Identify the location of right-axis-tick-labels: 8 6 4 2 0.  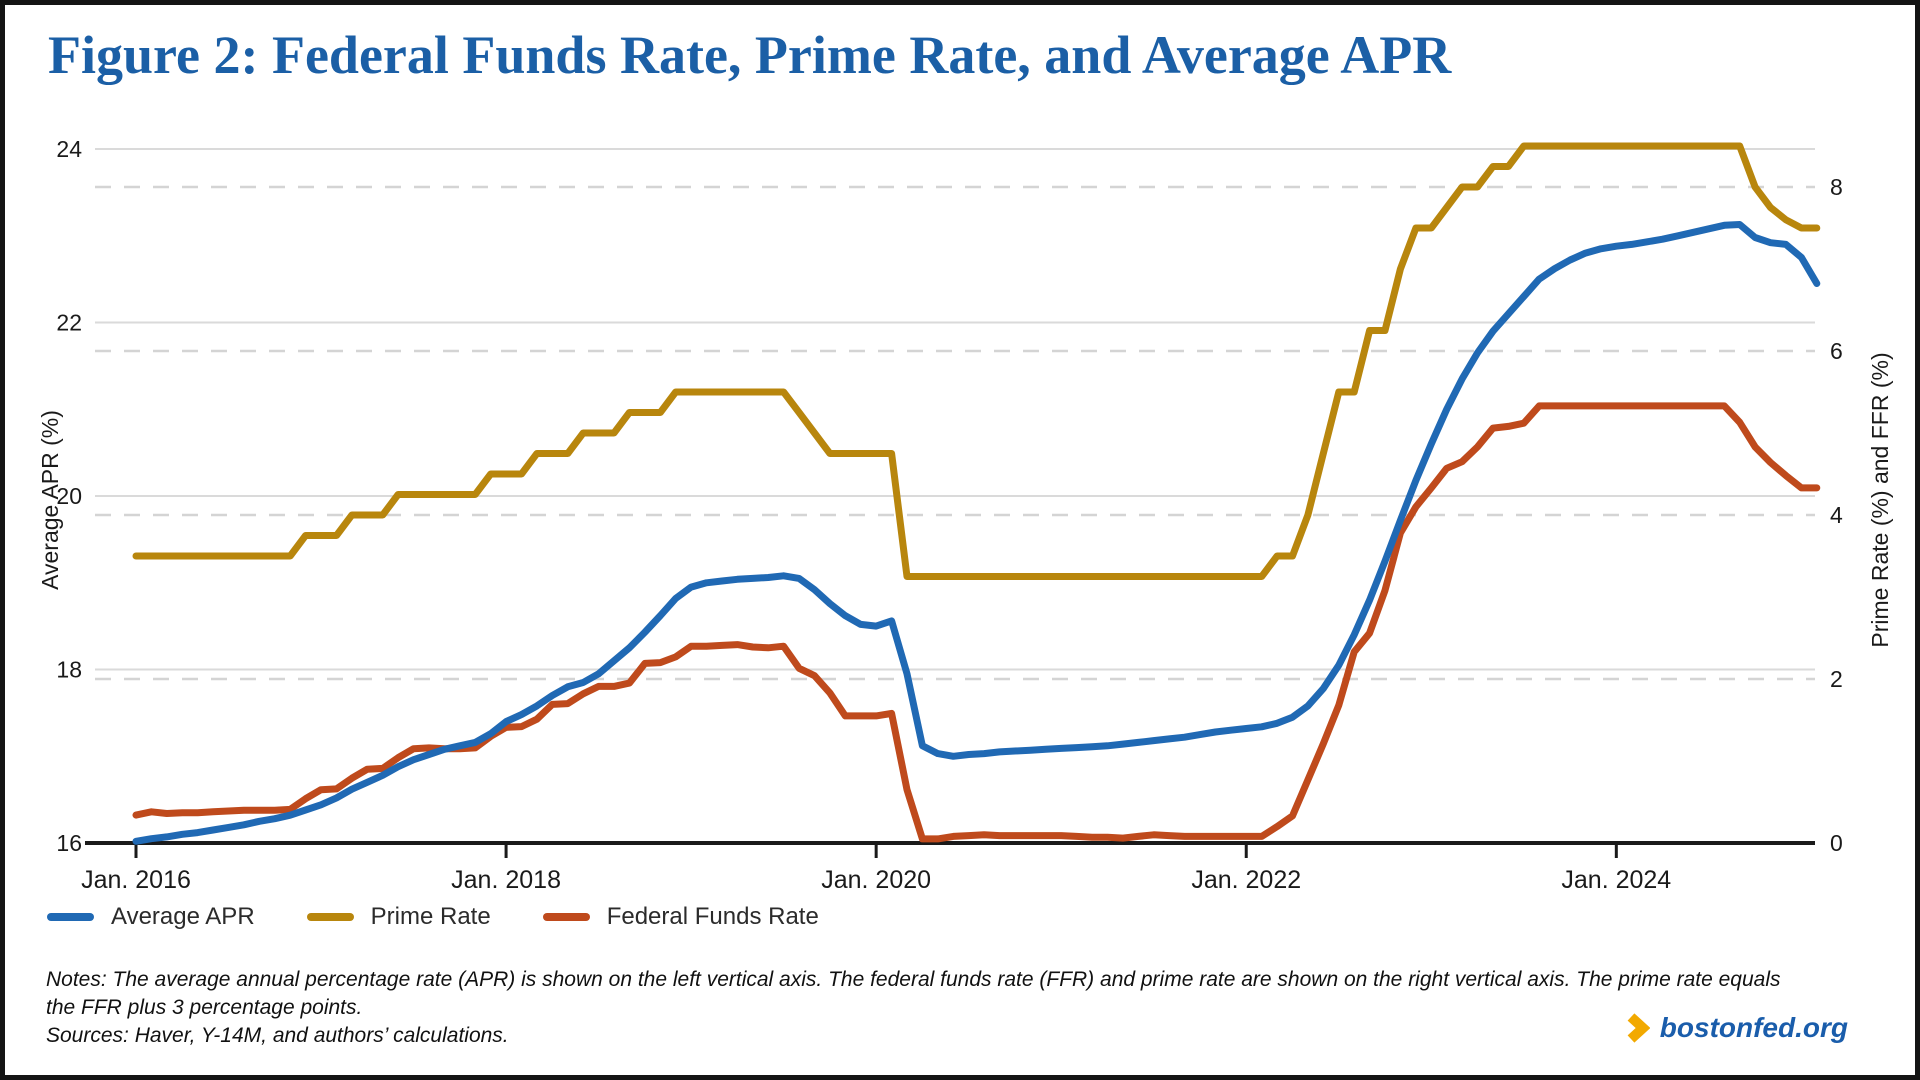
(1836, 515).